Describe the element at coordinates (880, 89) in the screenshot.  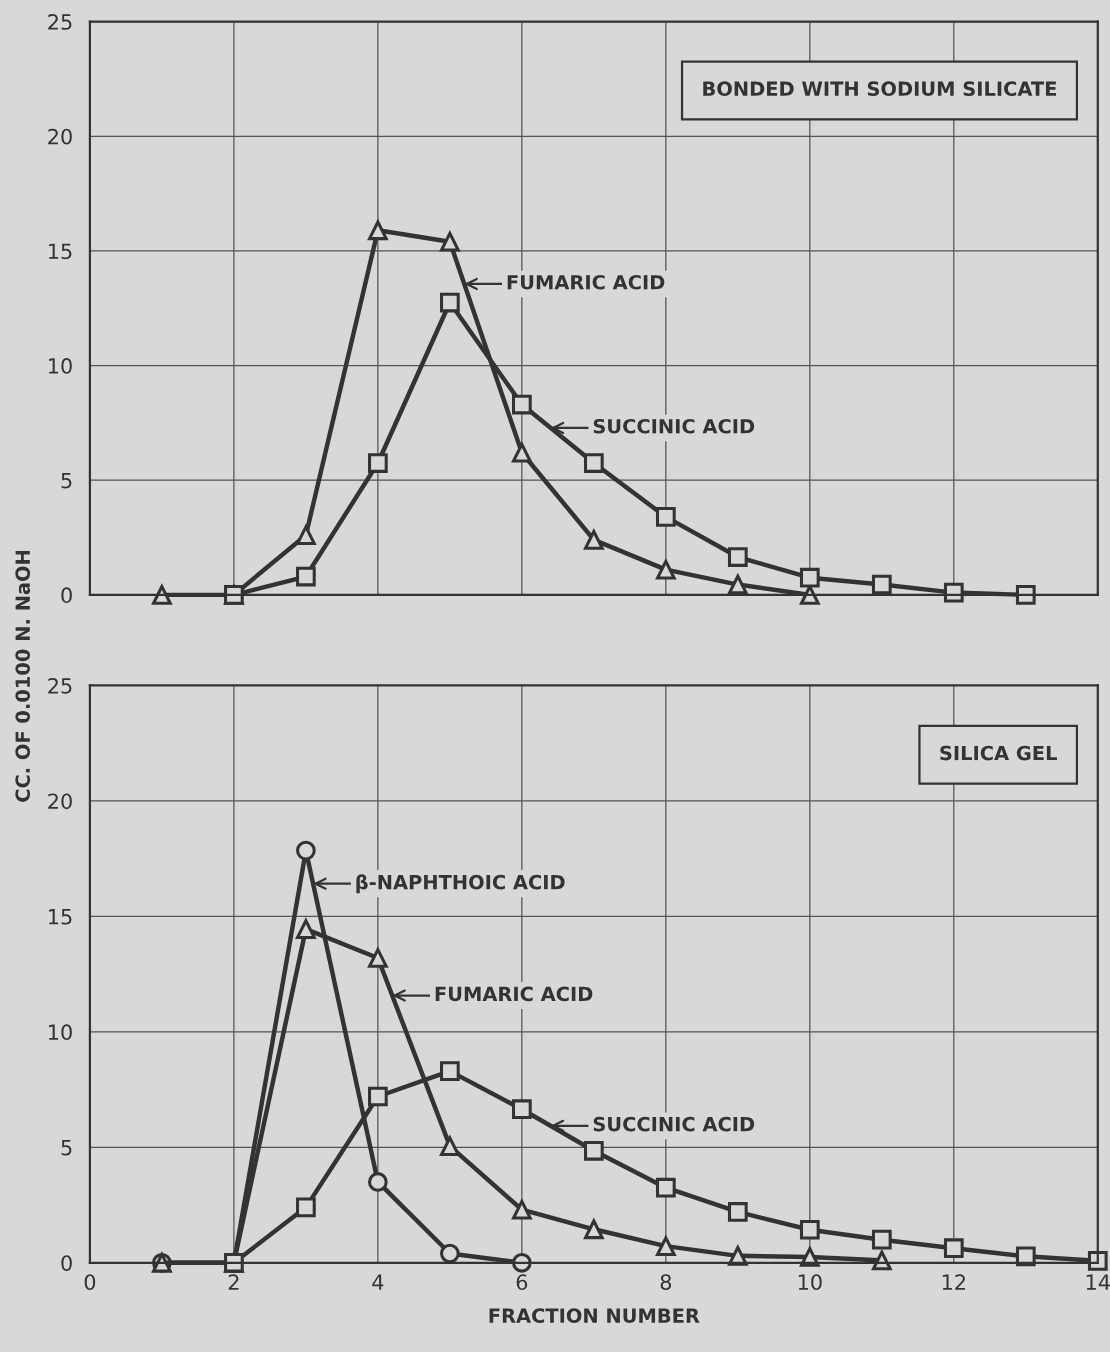
I see `text: BONDED WITH SODIUM SILICATE` at that location.